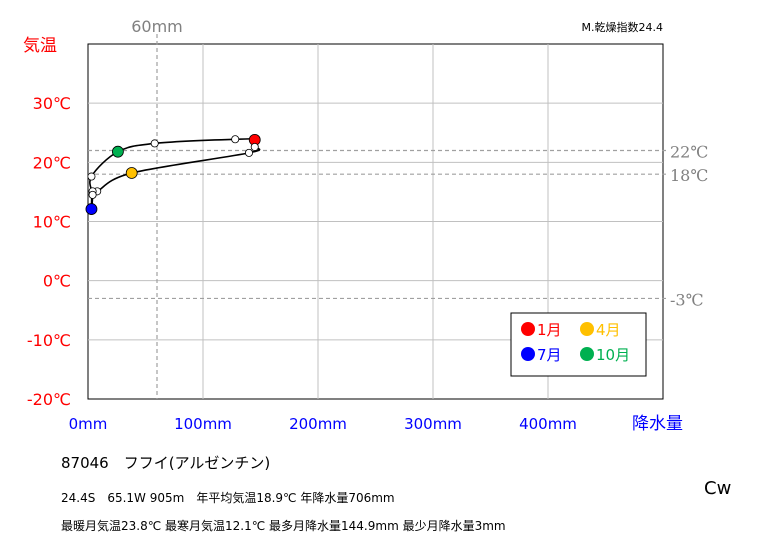 The height and width of the screenshot is (545, 763). Describe the element at coordinates (49, 340) in the screenshot. I see `y-tick-label: -10℃` at that location.